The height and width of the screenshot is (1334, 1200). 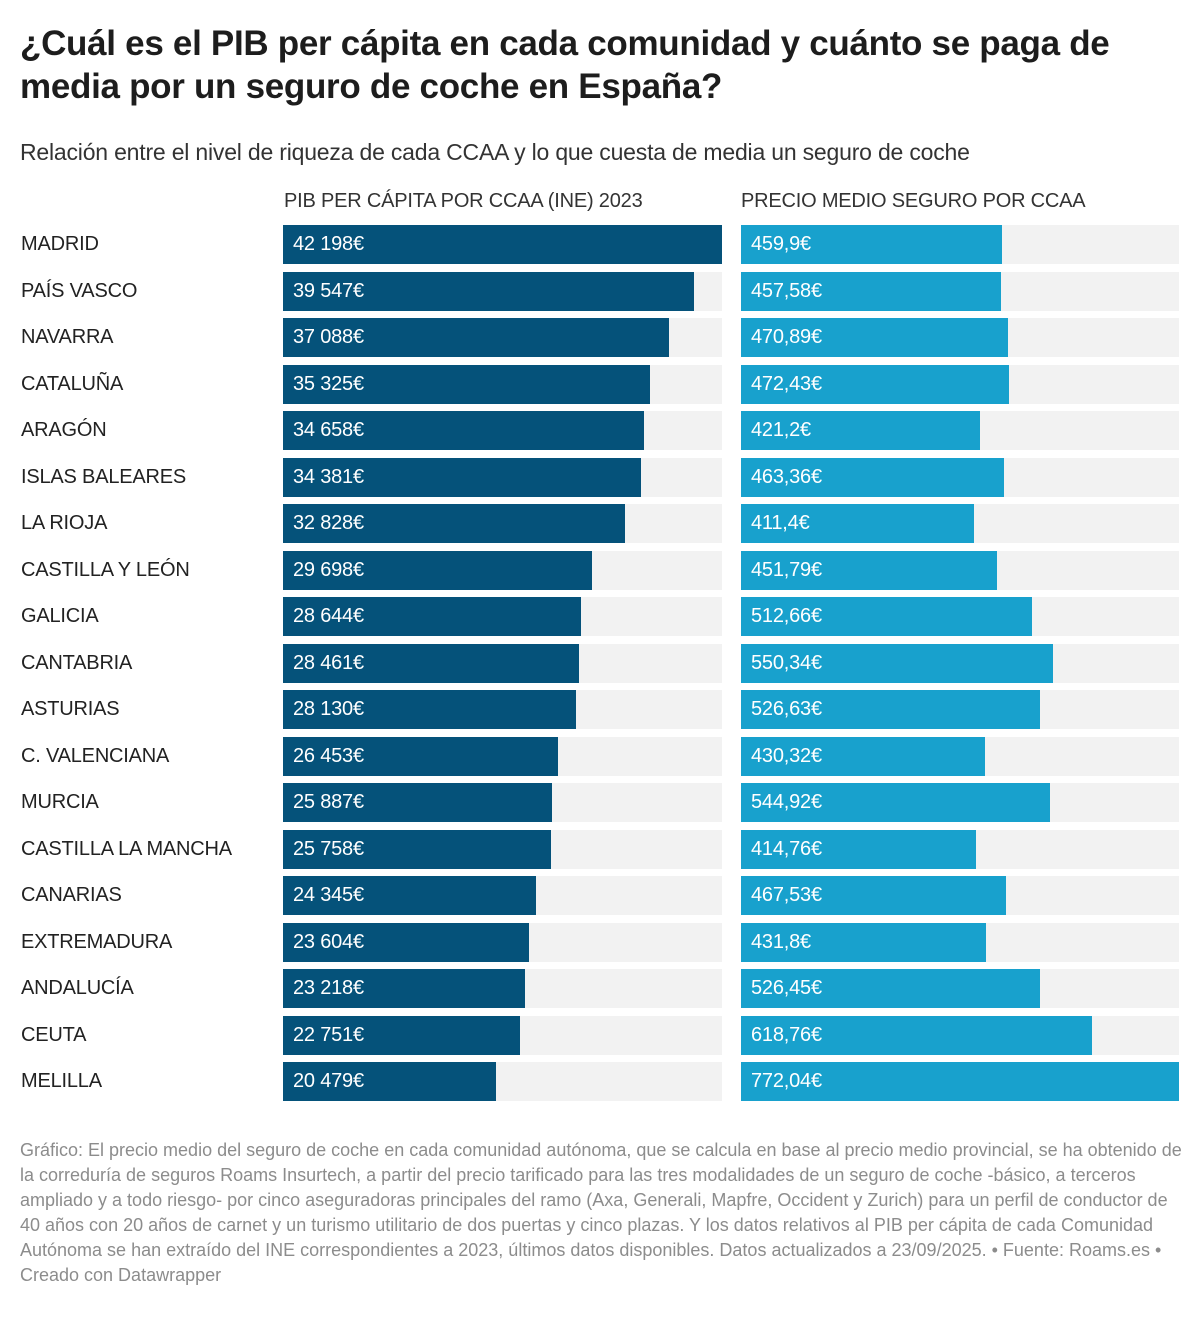 I want to click on pib-value-label: 42 198€, so click(x=328, y=244).